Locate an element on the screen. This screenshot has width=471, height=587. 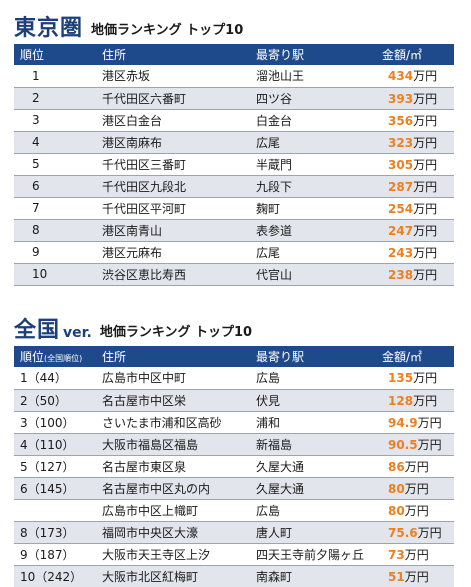
price-cell: 238万円 is located at coordinates (415, 274).